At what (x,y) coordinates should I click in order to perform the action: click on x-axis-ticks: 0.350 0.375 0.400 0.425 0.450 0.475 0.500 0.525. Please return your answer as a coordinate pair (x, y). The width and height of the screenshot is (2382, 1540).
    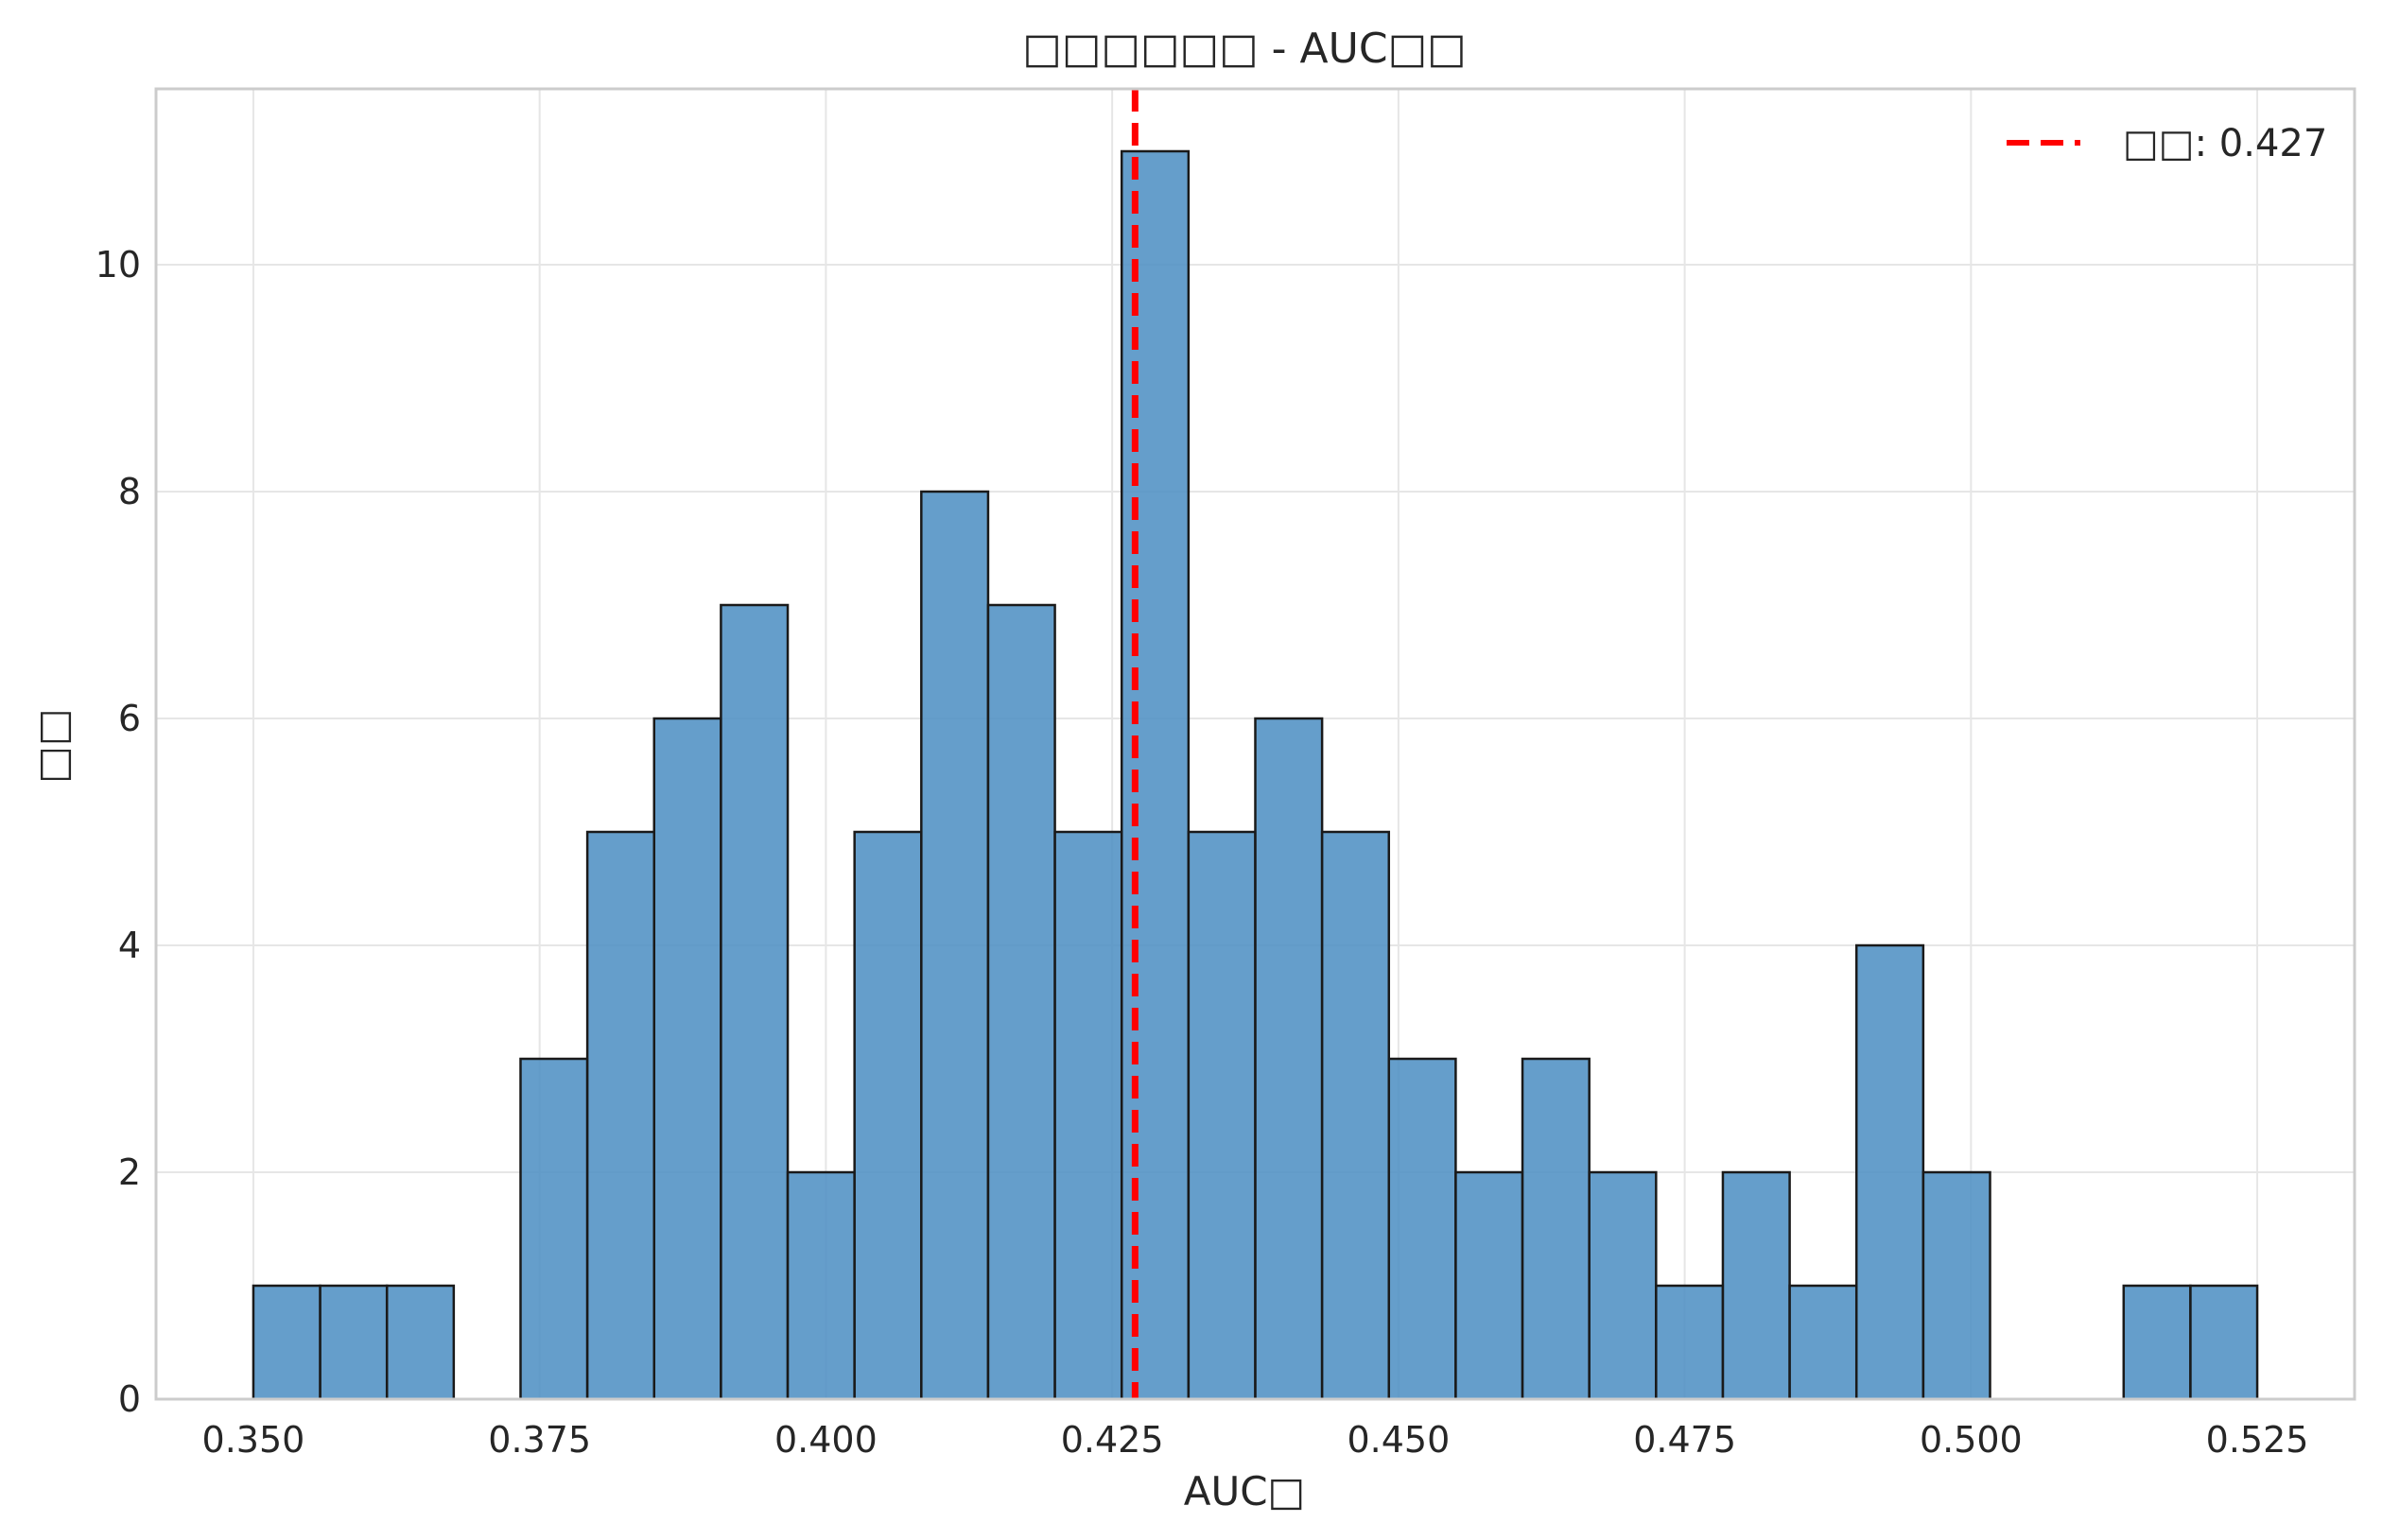
    Looking at the image, I should click on (1255, 1440).